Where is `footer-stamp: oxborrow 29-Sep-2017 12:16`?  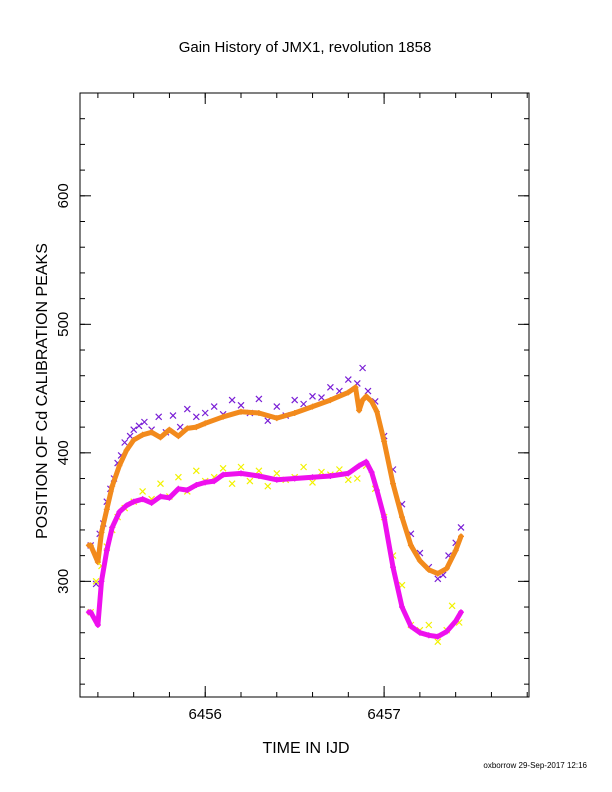
footer-stamp: oxborrow 29-Sep-2017 12:16 is located at coordinates (535, 765).